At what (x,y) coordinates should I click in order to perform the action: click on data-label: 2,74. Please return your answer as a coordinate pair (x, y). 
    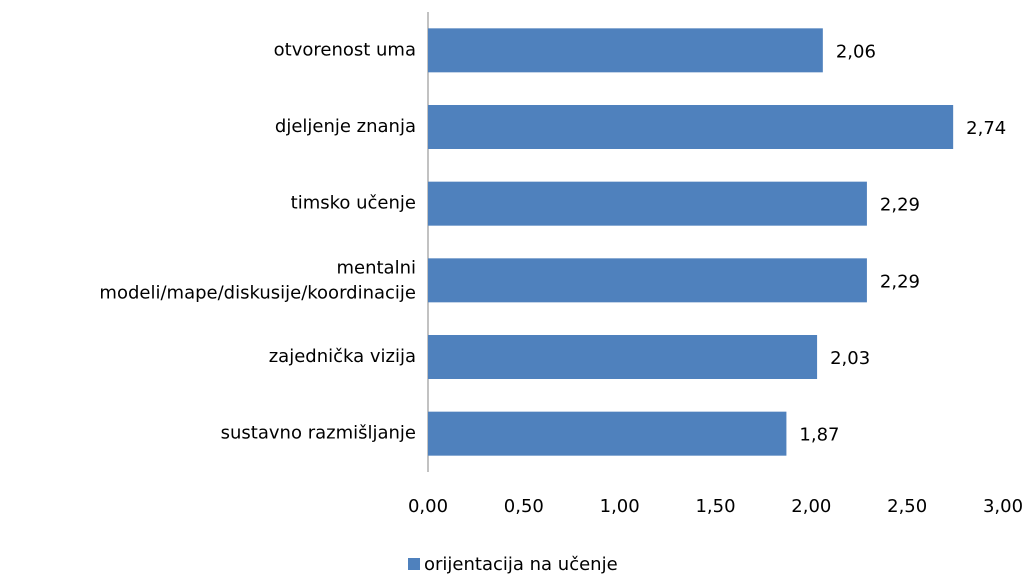
    Looking at the image, I should click on (986, 128).